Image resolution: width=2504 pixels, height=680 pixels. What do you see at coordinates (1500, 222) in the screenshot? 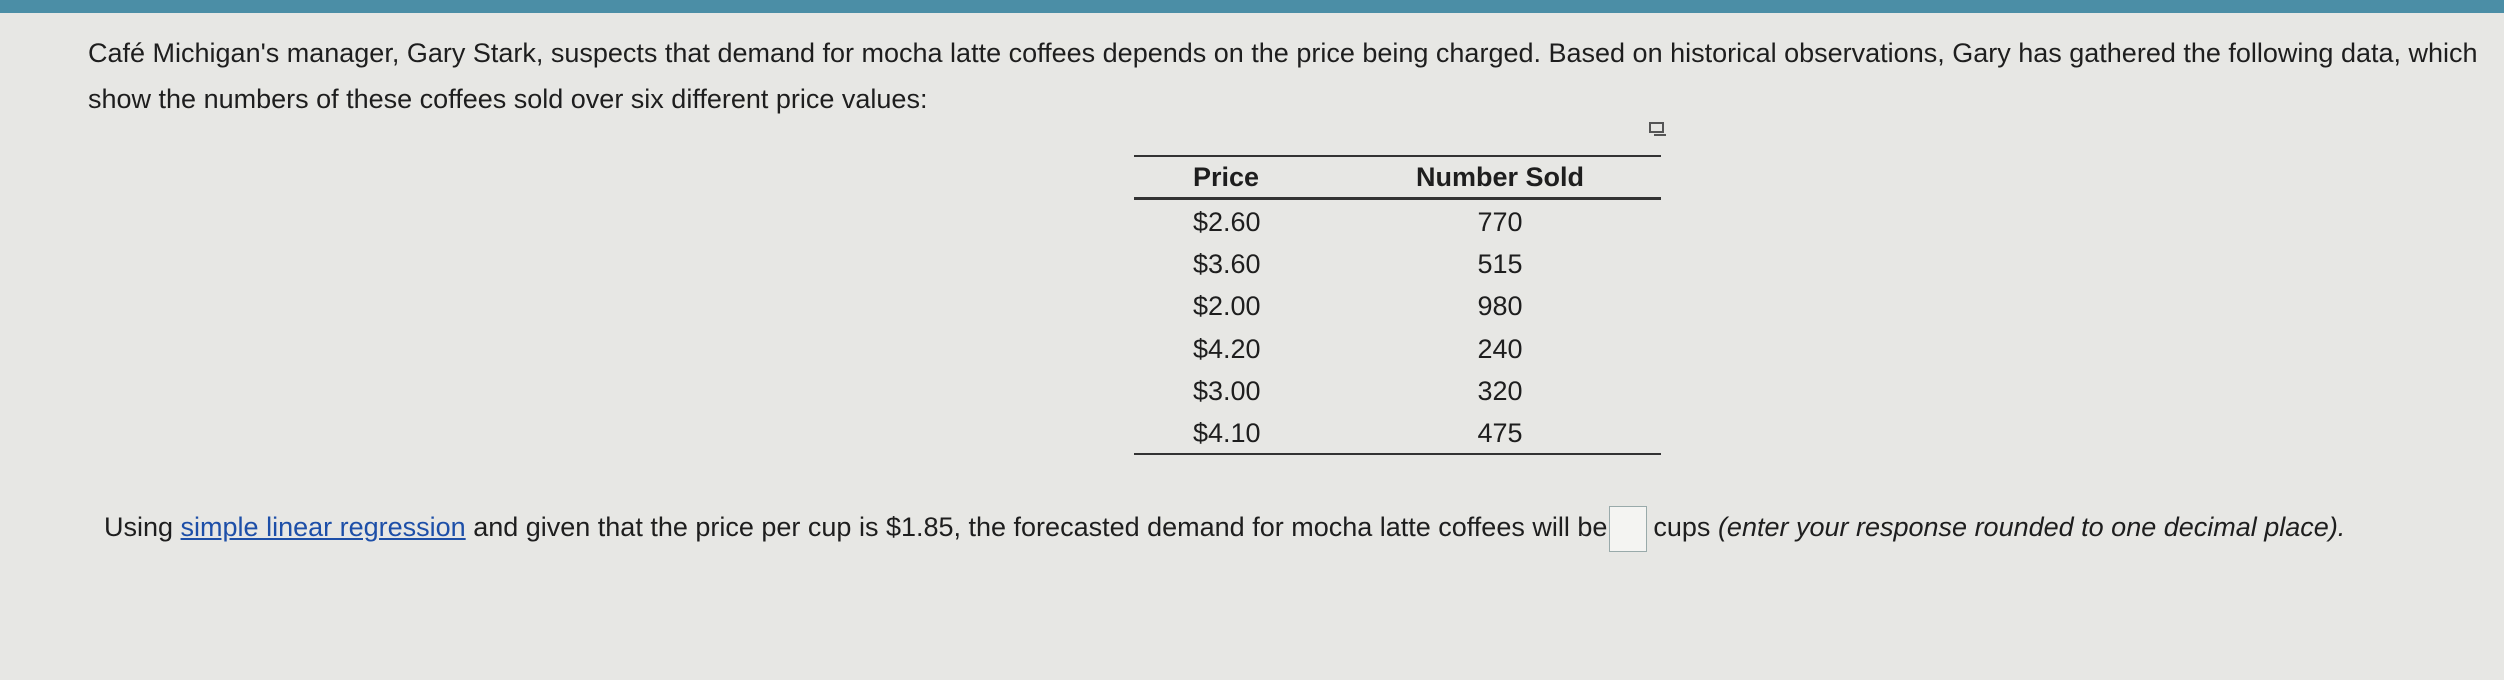
I see `count-cell: 770` at bounding box center [1500, 222].